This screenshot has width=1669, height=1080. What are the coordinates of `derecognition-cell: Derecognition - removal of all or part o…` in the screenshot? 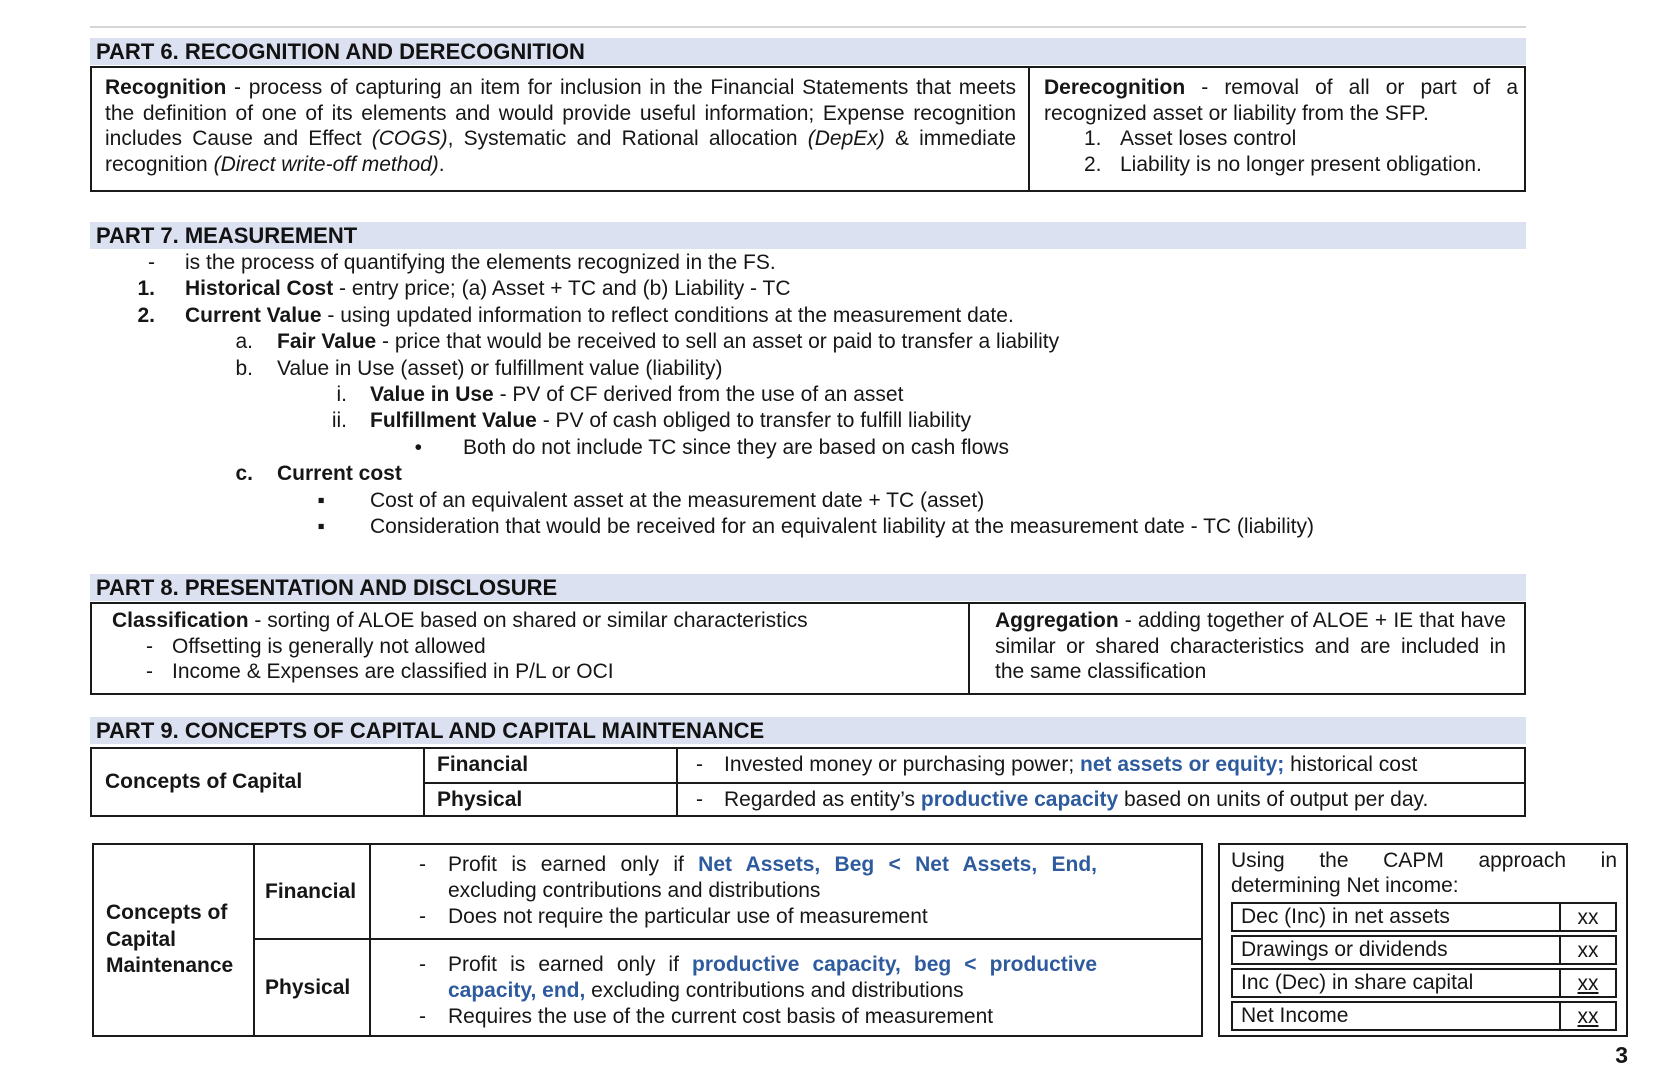 It's located at (1277, 129).